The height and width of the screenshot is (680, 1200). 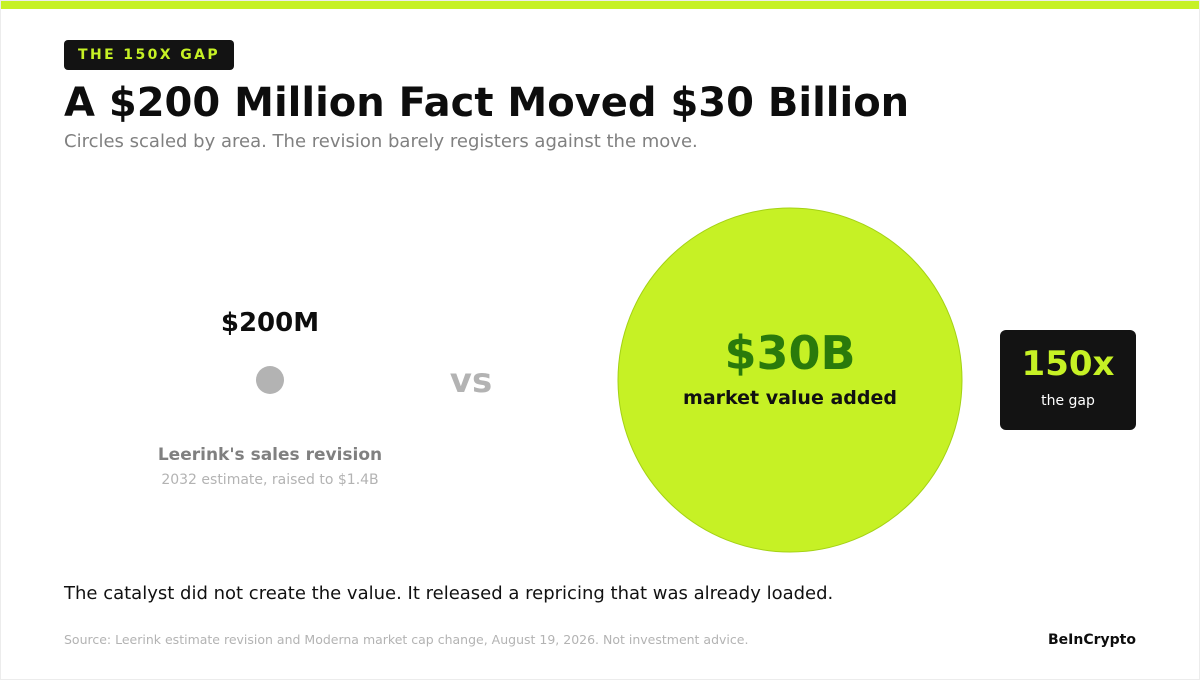 I want to click on large-bubble, so click(x=790, y=380).